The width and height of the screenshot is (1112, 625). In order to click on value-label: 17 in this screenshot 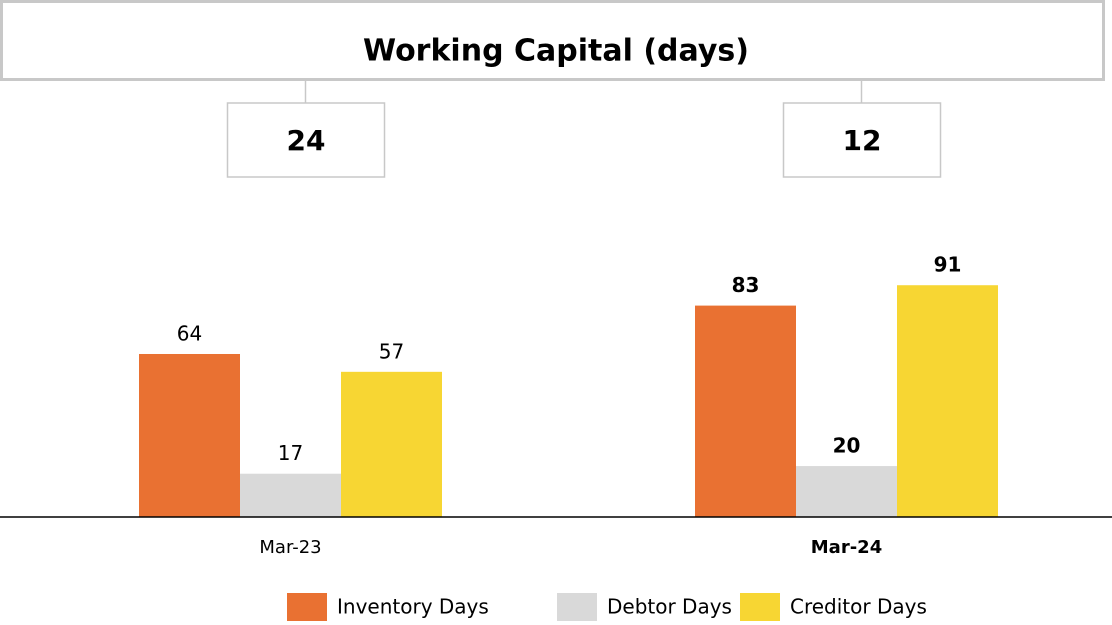, I will do `click(290, 453)`.